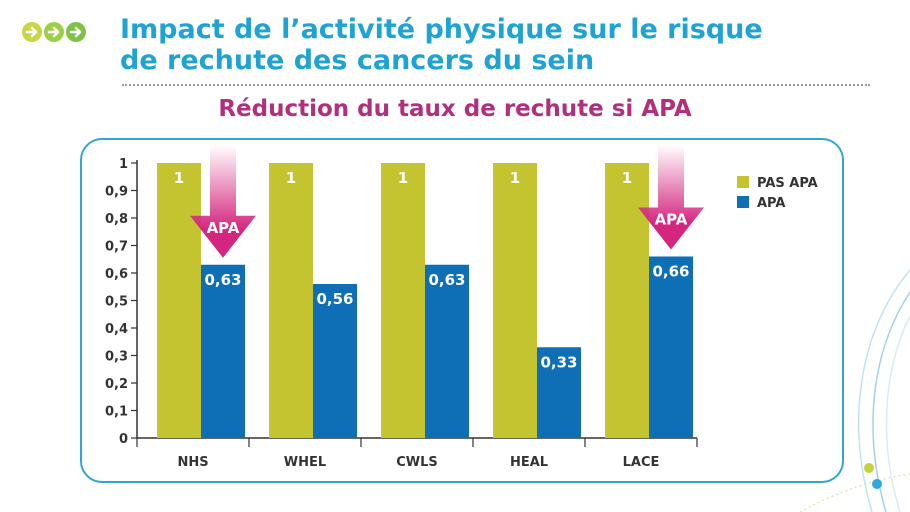 This screenshot has width=910, height=512. What do you see at coordinates (455, 109) in the screenshot?
I see `chart-subtitle: Réduction du taux de rechute si APA` at bounding box center [455, 109].